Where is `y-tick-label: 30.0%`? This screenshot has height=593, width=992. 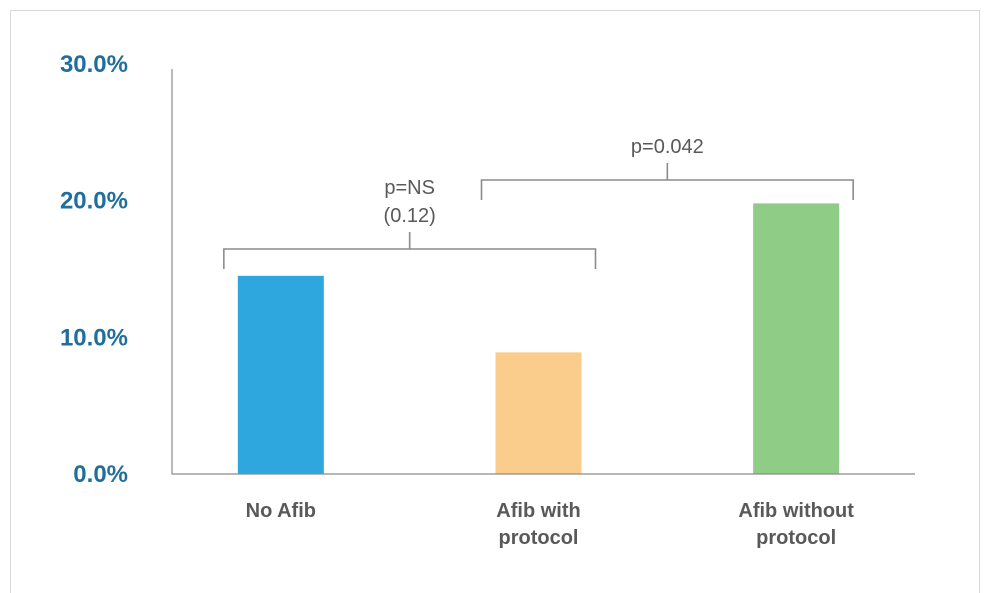
y-tick-label: 30.0% is located at coordinates (94, 64).